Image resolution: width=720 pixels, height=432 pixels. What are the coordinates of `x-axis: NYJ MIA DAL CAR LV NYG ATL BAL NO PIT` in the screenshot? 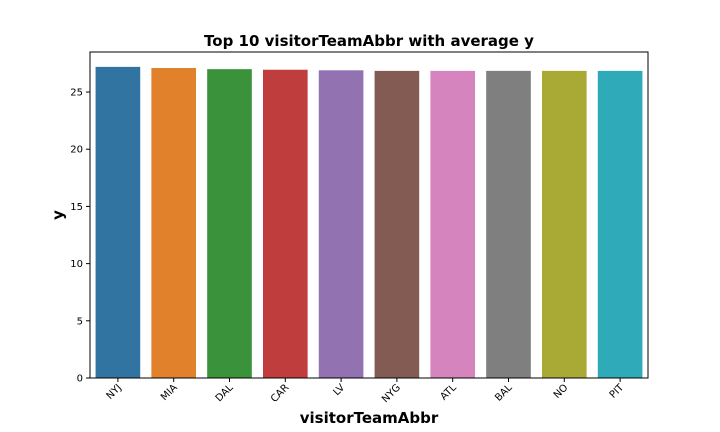 It's located at (366, 391).